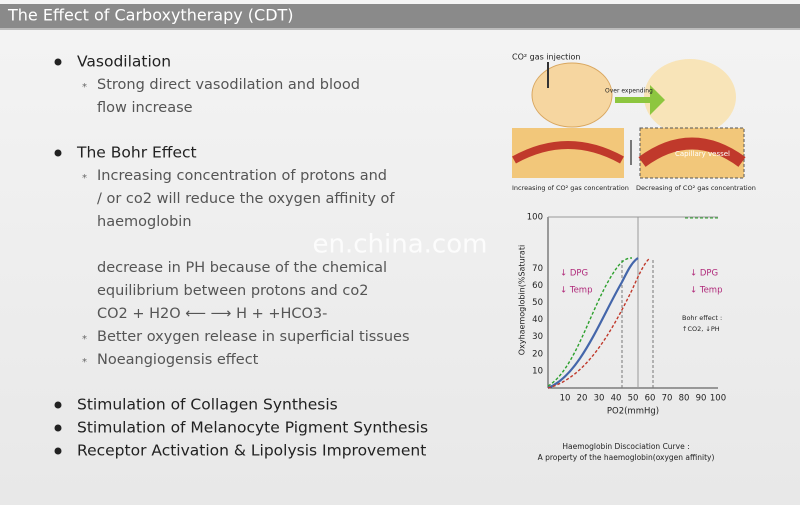 The width and height of the screenshot is (800, 509). What do you see at coordinates (522, 300) in the screenshot?
I see `y-axis-label: Oxyhaemoglobin(%Saturati` at bounding box center [522, 300].